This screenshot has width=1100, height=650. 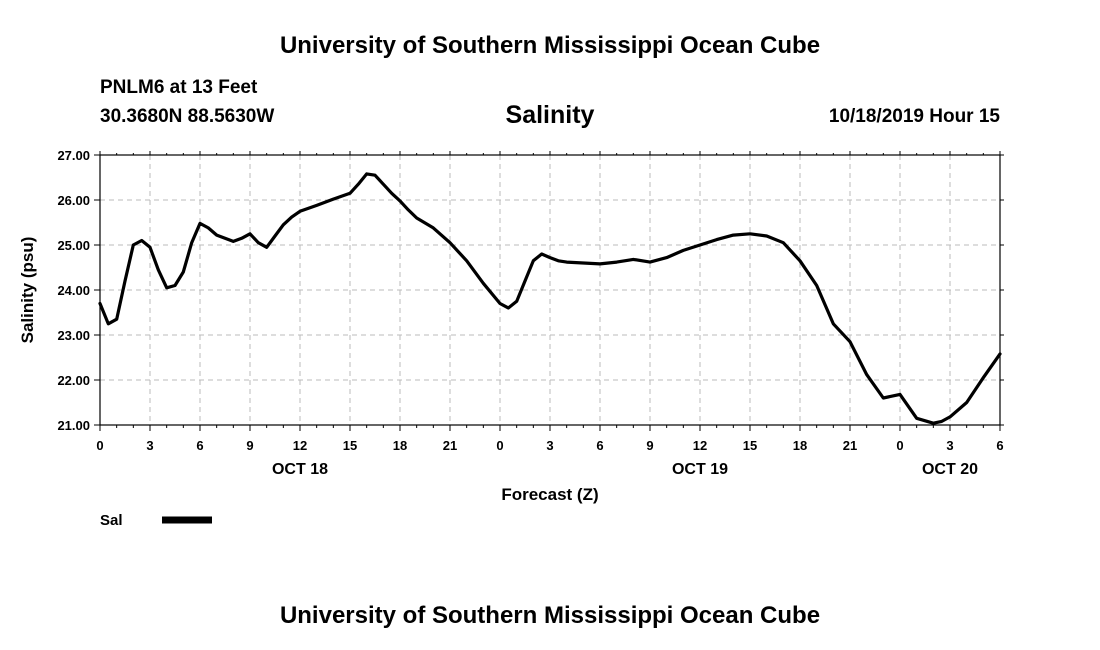 What do you see at coordinates (550, 115) in the screenshot?
I see `variable-label: Salinity` at bounding box center [550, 115].